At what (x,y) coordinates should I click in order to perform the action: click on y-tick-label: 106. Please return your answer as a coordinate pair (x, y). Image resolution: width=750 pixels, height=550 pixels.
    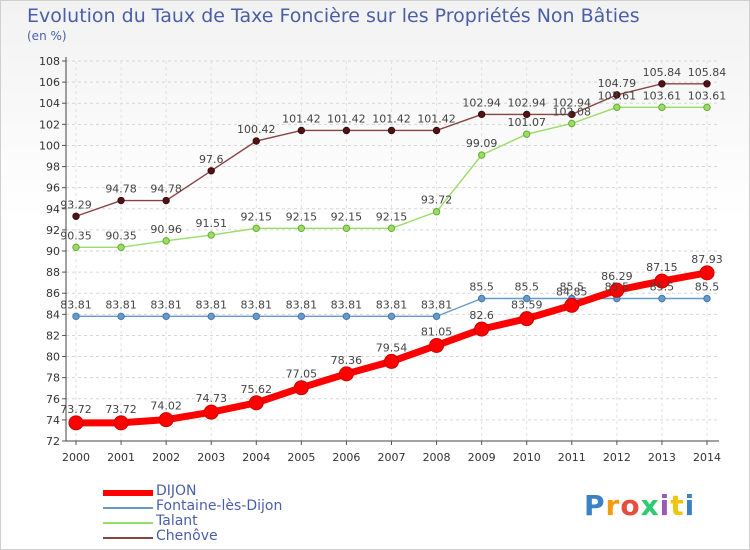
    Looking at the image, I should click on (49, 82).